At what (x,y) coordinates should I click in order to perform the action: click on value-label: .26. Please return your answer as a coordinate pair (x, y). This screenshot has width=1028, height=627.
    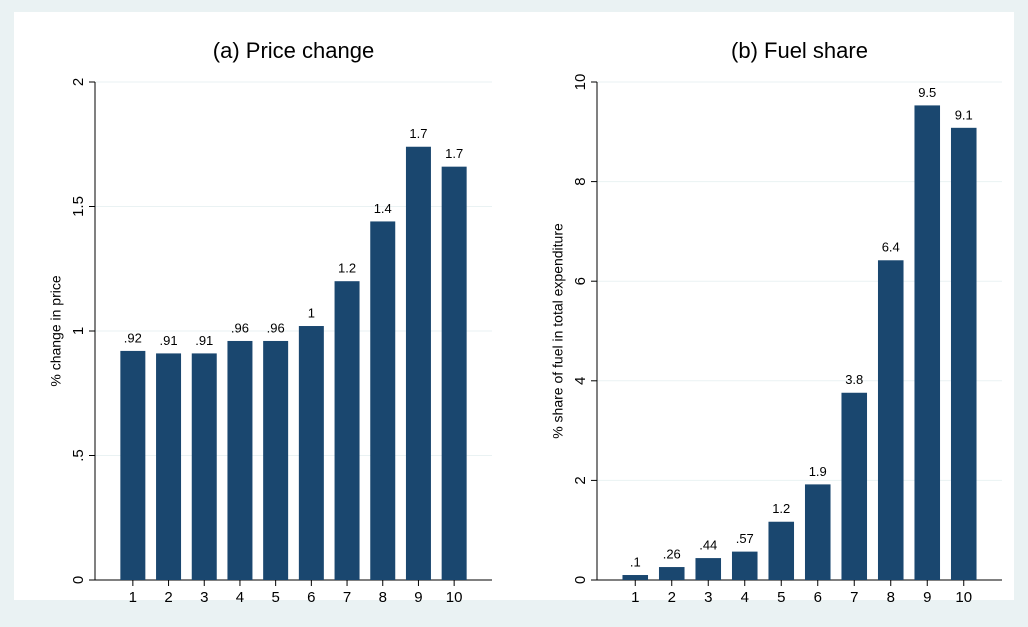
    Looking at the image, I should click on (672, 553).